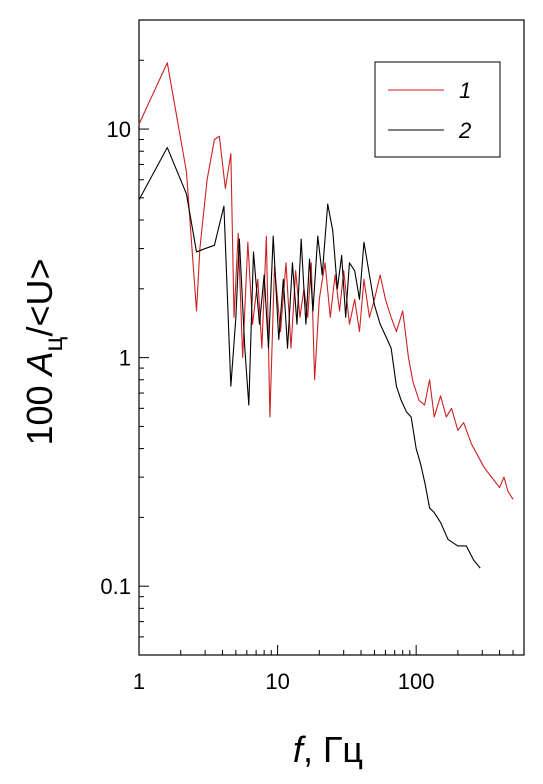  I want to click on y-axis-title-post: /<U>, so click(39, 297).